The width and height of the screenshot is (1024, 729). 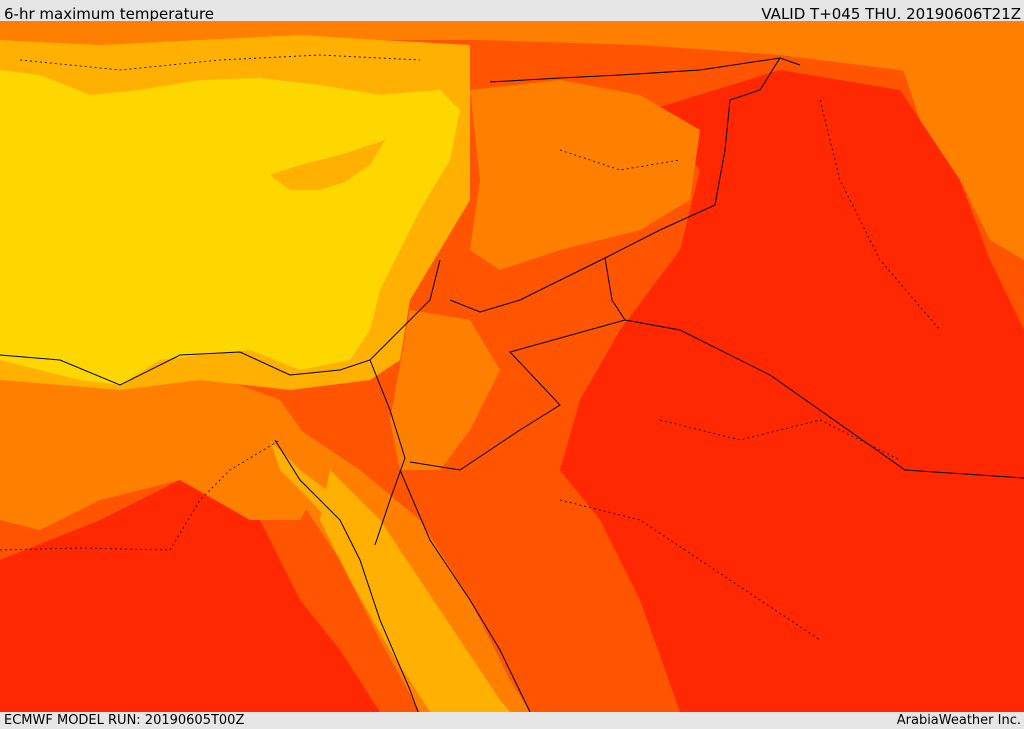 I want to click on hot-zone-levant-syria, so click(x=585, y=175).